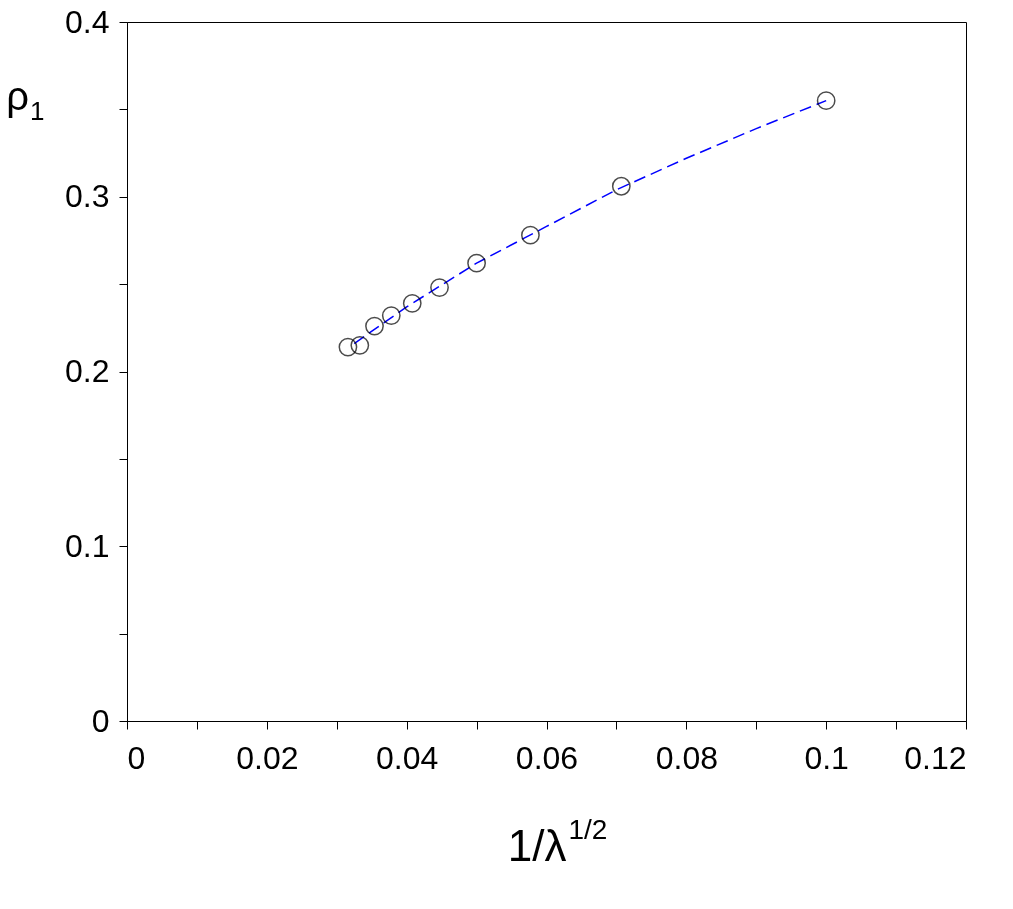  I want to click on x-tick-label: 0.04, so click(407, 757).